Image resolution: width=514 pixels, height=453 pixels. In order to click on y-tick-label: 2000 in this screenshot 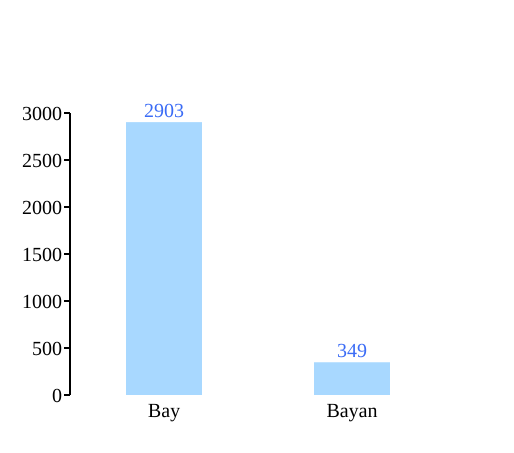, I will do `click(42, 208)`.